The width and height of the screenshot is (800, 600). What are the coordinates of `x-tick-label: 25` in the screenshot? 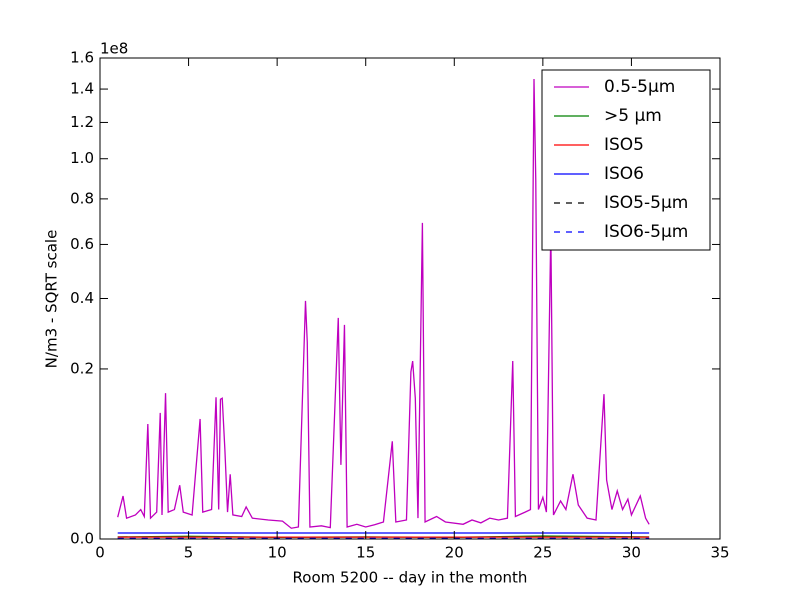 It's located at (542, 553).